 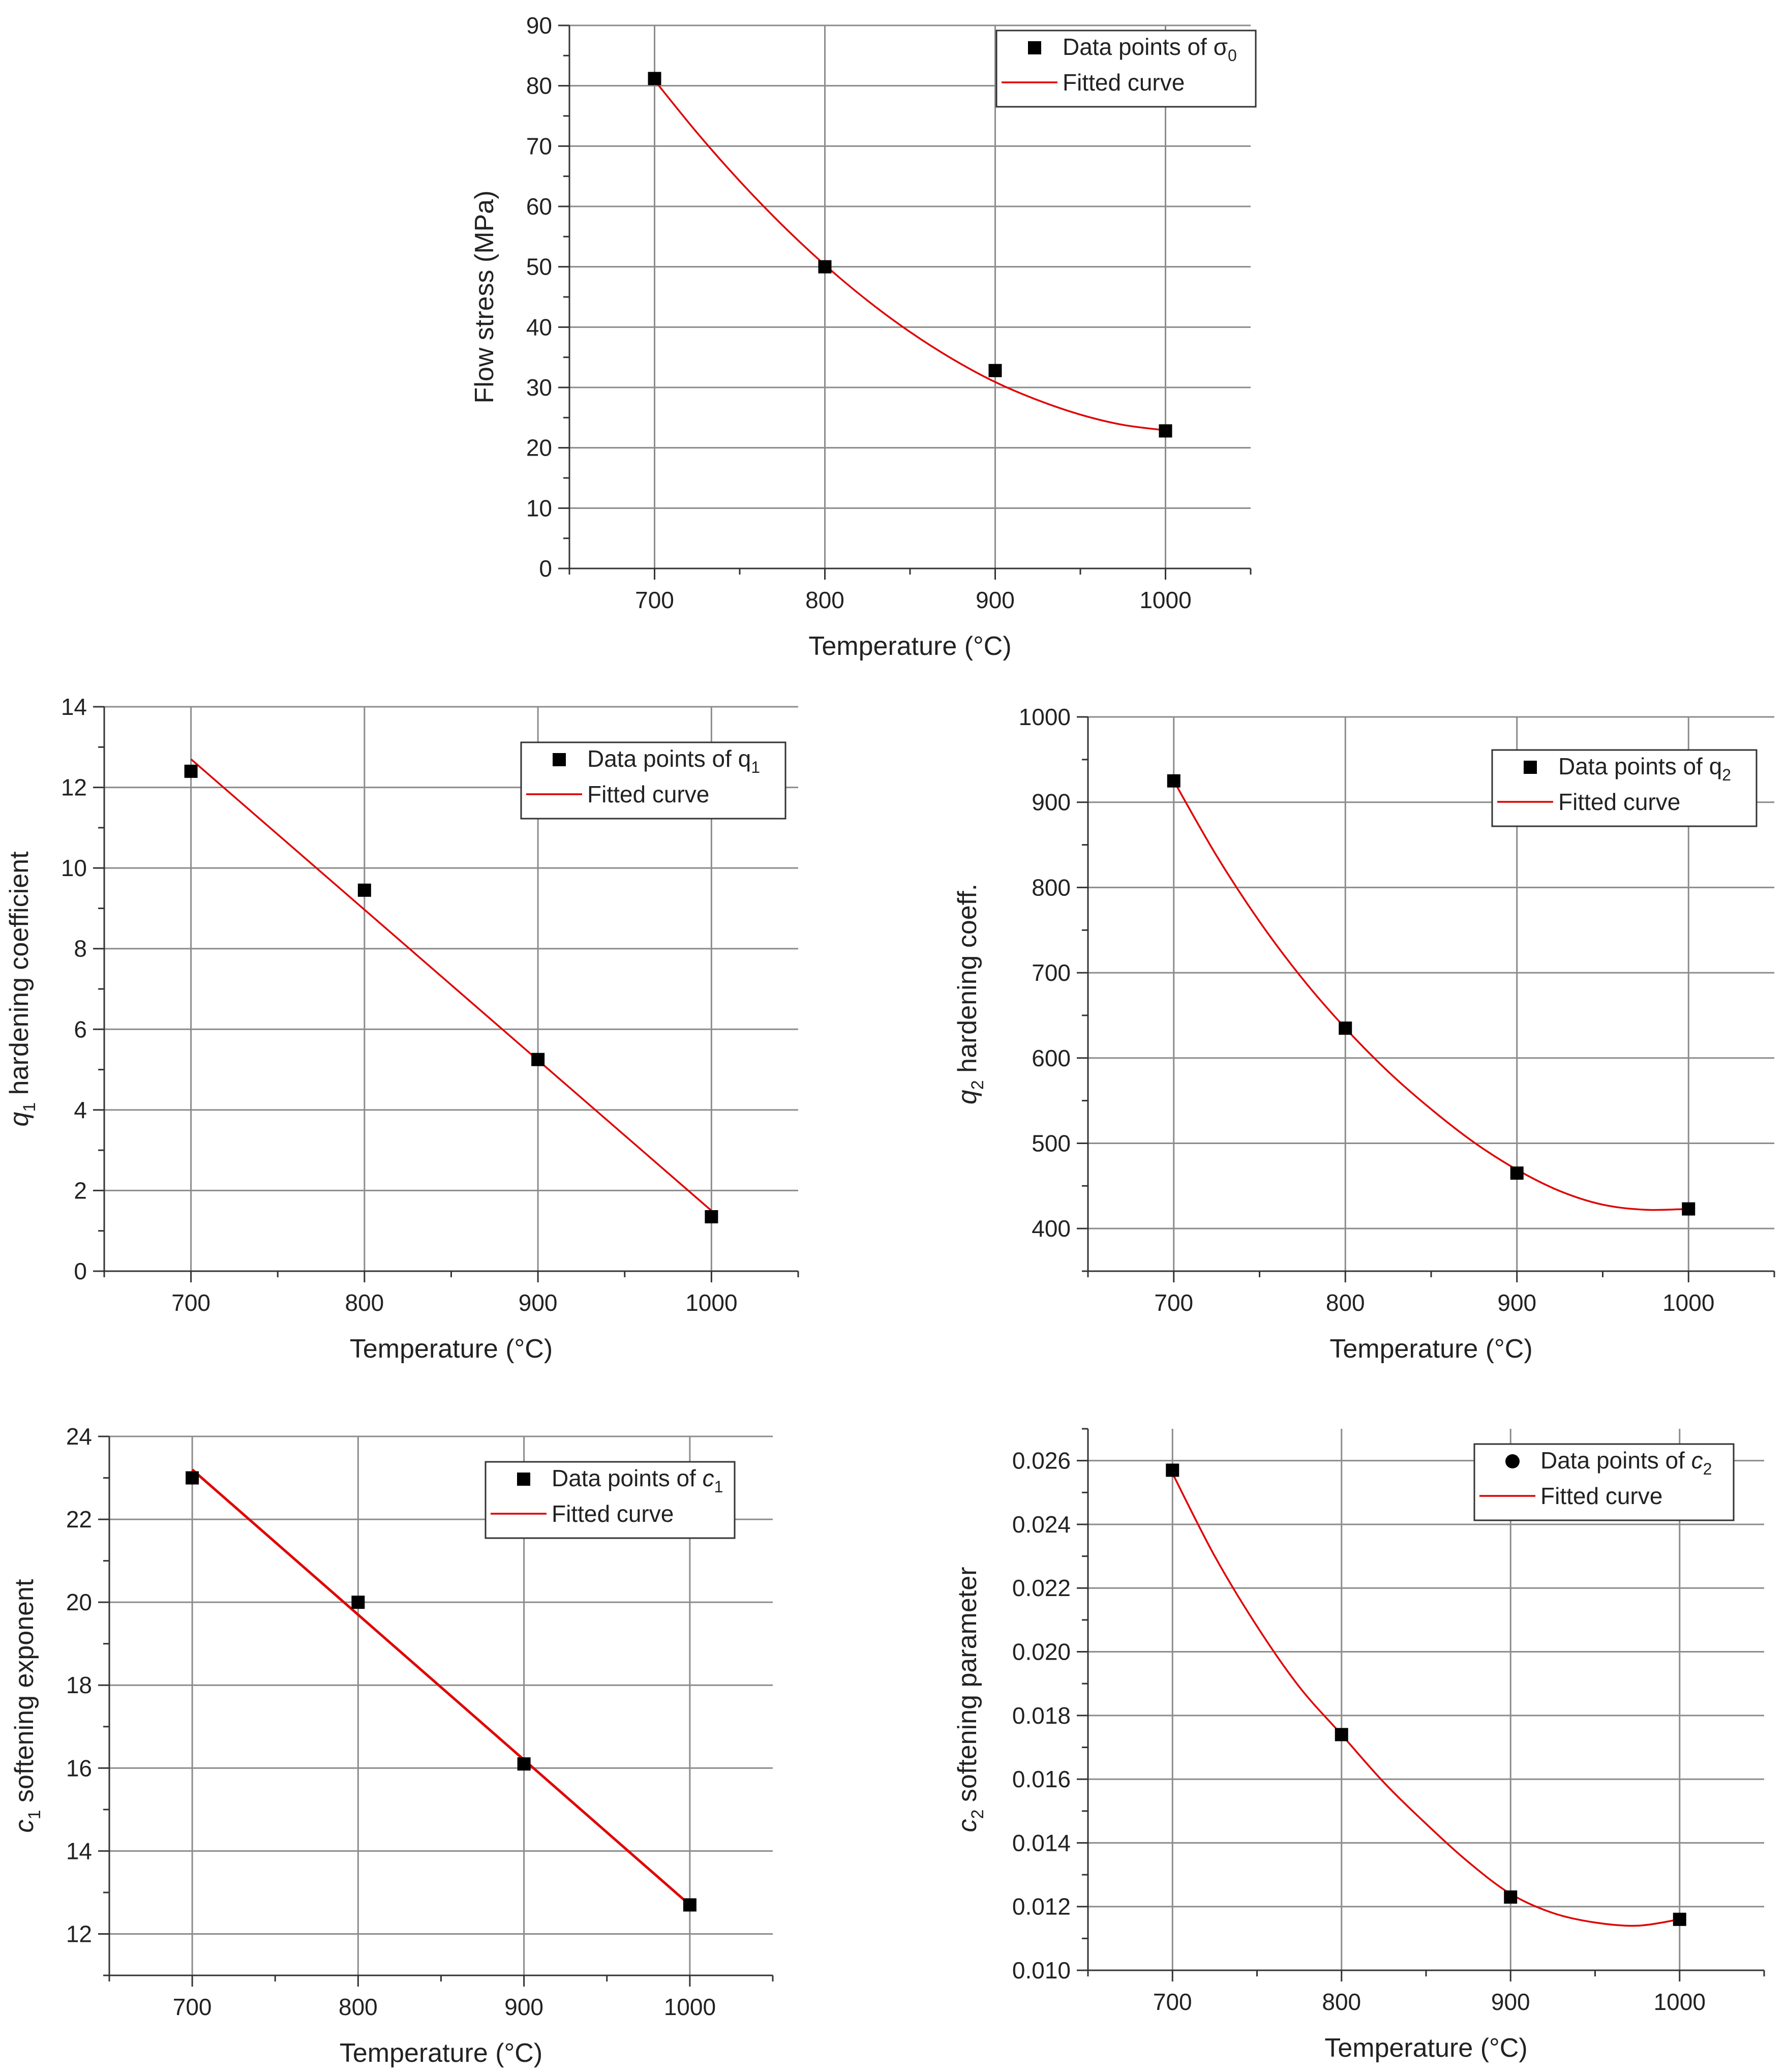 What do you see at coordinates (484, 297) in the screenshot?
I see `y-axis-label: Flow stress (MPa)` at bounding box center [484, 297].